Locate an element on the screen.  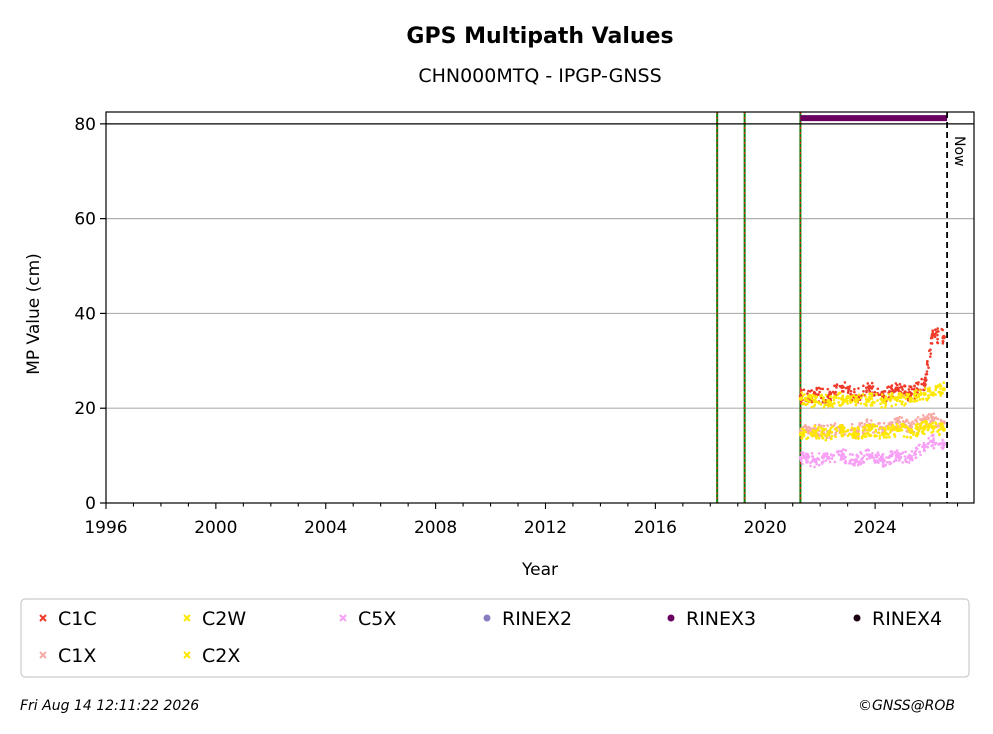
x-tick-label: 1996 is located at coordinates (105, 528).